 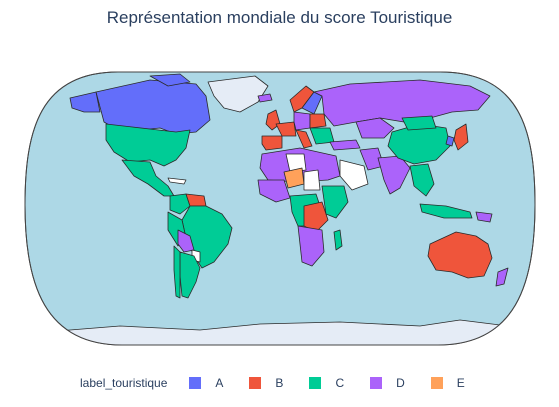 I want to click on legend-item-d: D, so click(x=387, y=383).